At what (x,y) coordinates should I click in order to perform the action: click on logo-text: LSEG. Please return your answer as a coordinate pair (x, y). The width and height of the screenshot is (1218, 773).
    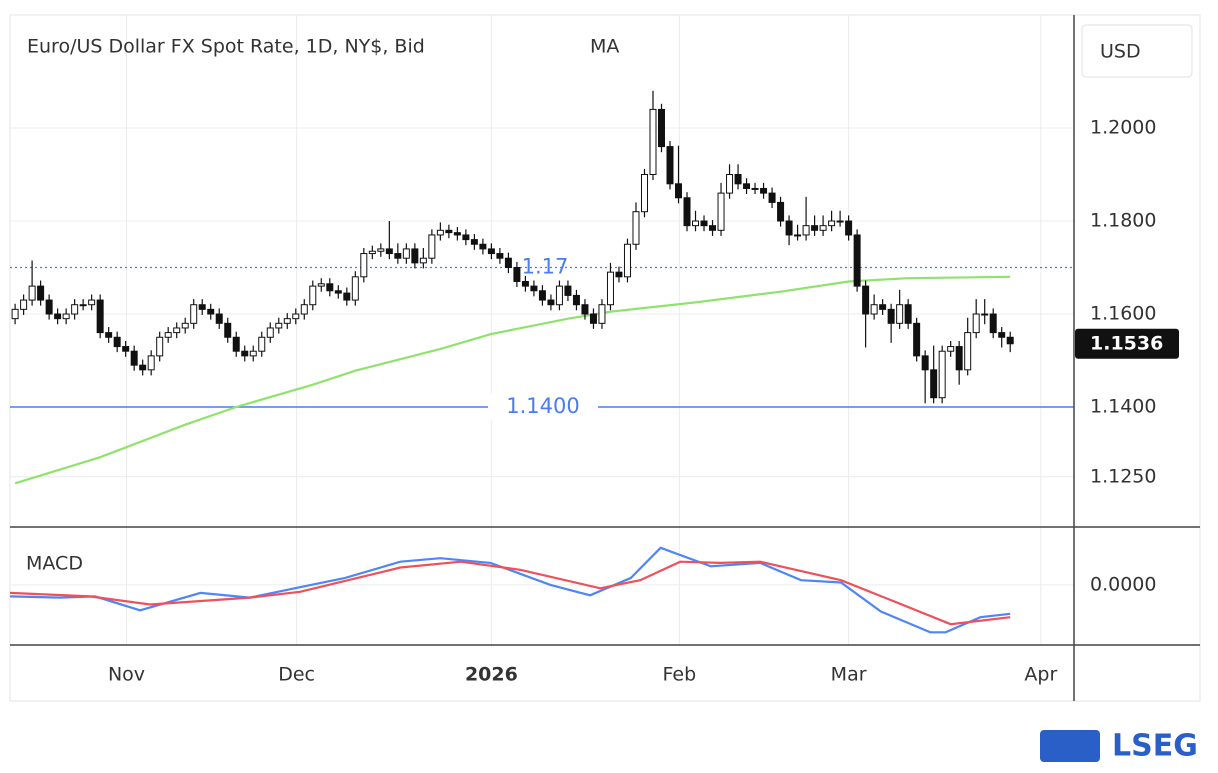
    Looking at the image, I should click on (1155, 746).